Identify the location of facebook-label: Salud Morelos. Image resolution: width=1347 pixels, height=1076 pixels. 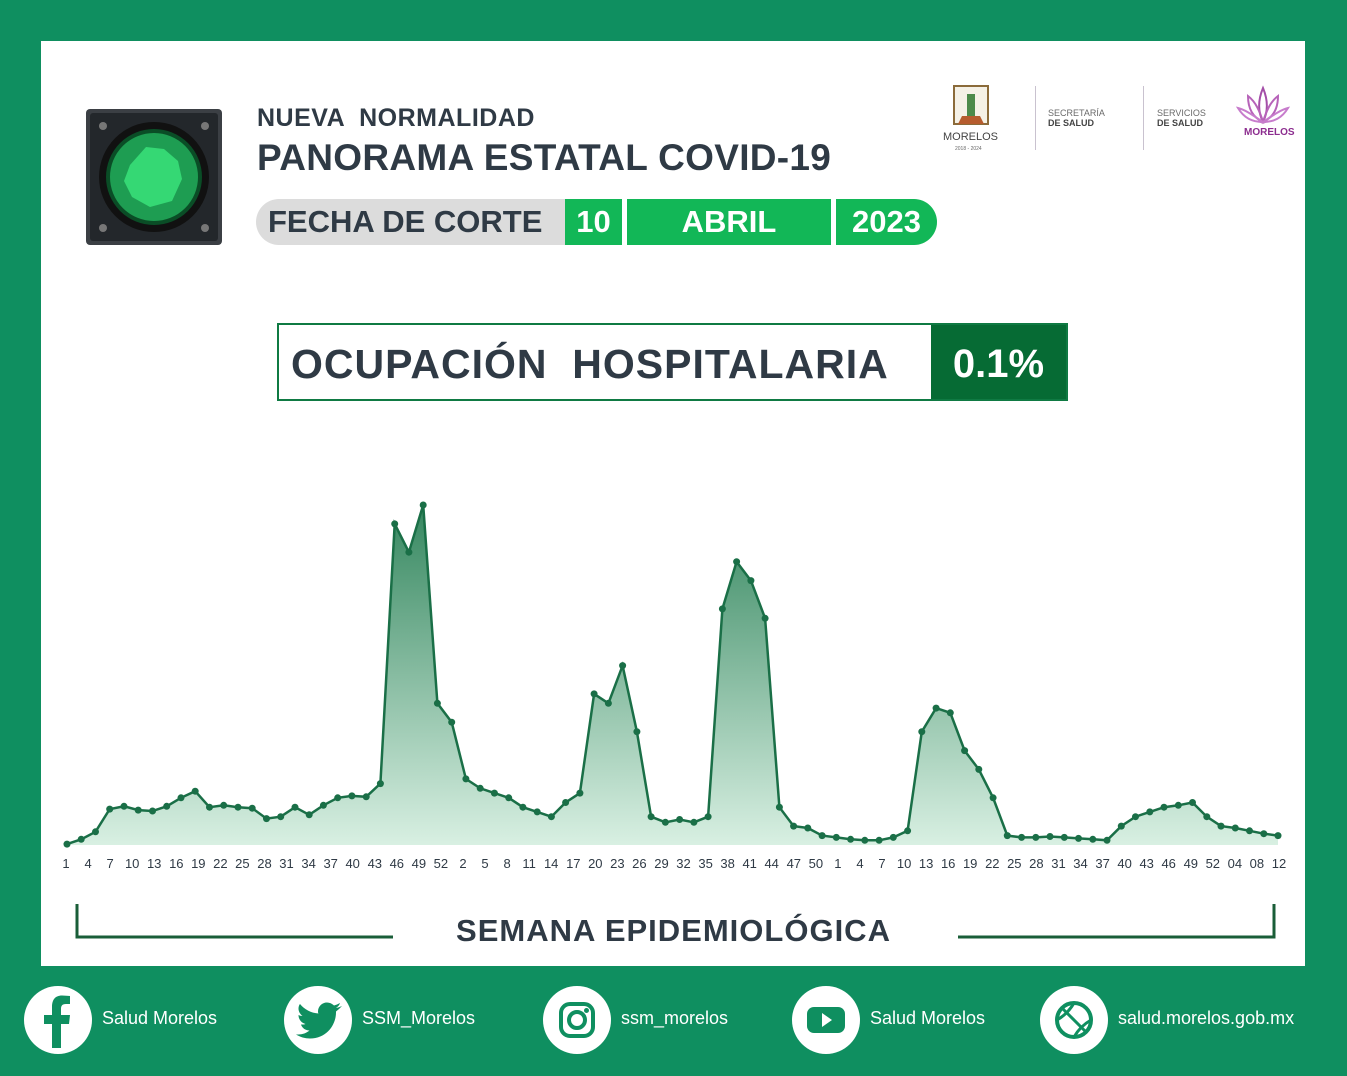
(160, 1018).